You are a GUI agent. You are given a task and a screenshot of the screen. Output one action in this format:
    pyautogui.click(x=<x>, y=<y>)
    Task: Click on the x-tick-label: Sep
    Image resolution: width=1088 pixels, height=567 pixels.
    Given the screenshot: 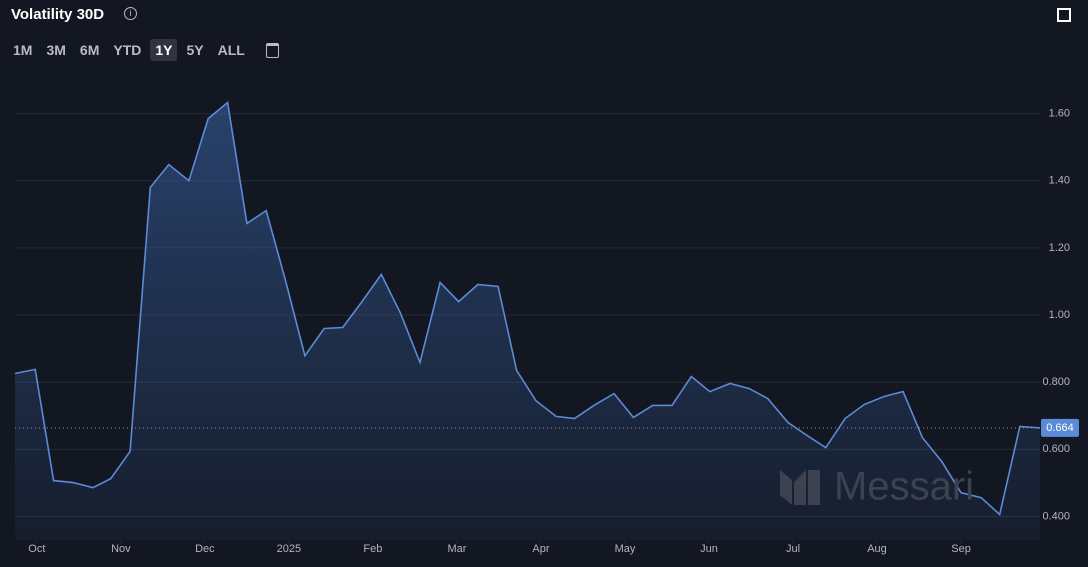 What is the action you would take?
    pyautogui.click(x=961, y=549)
    